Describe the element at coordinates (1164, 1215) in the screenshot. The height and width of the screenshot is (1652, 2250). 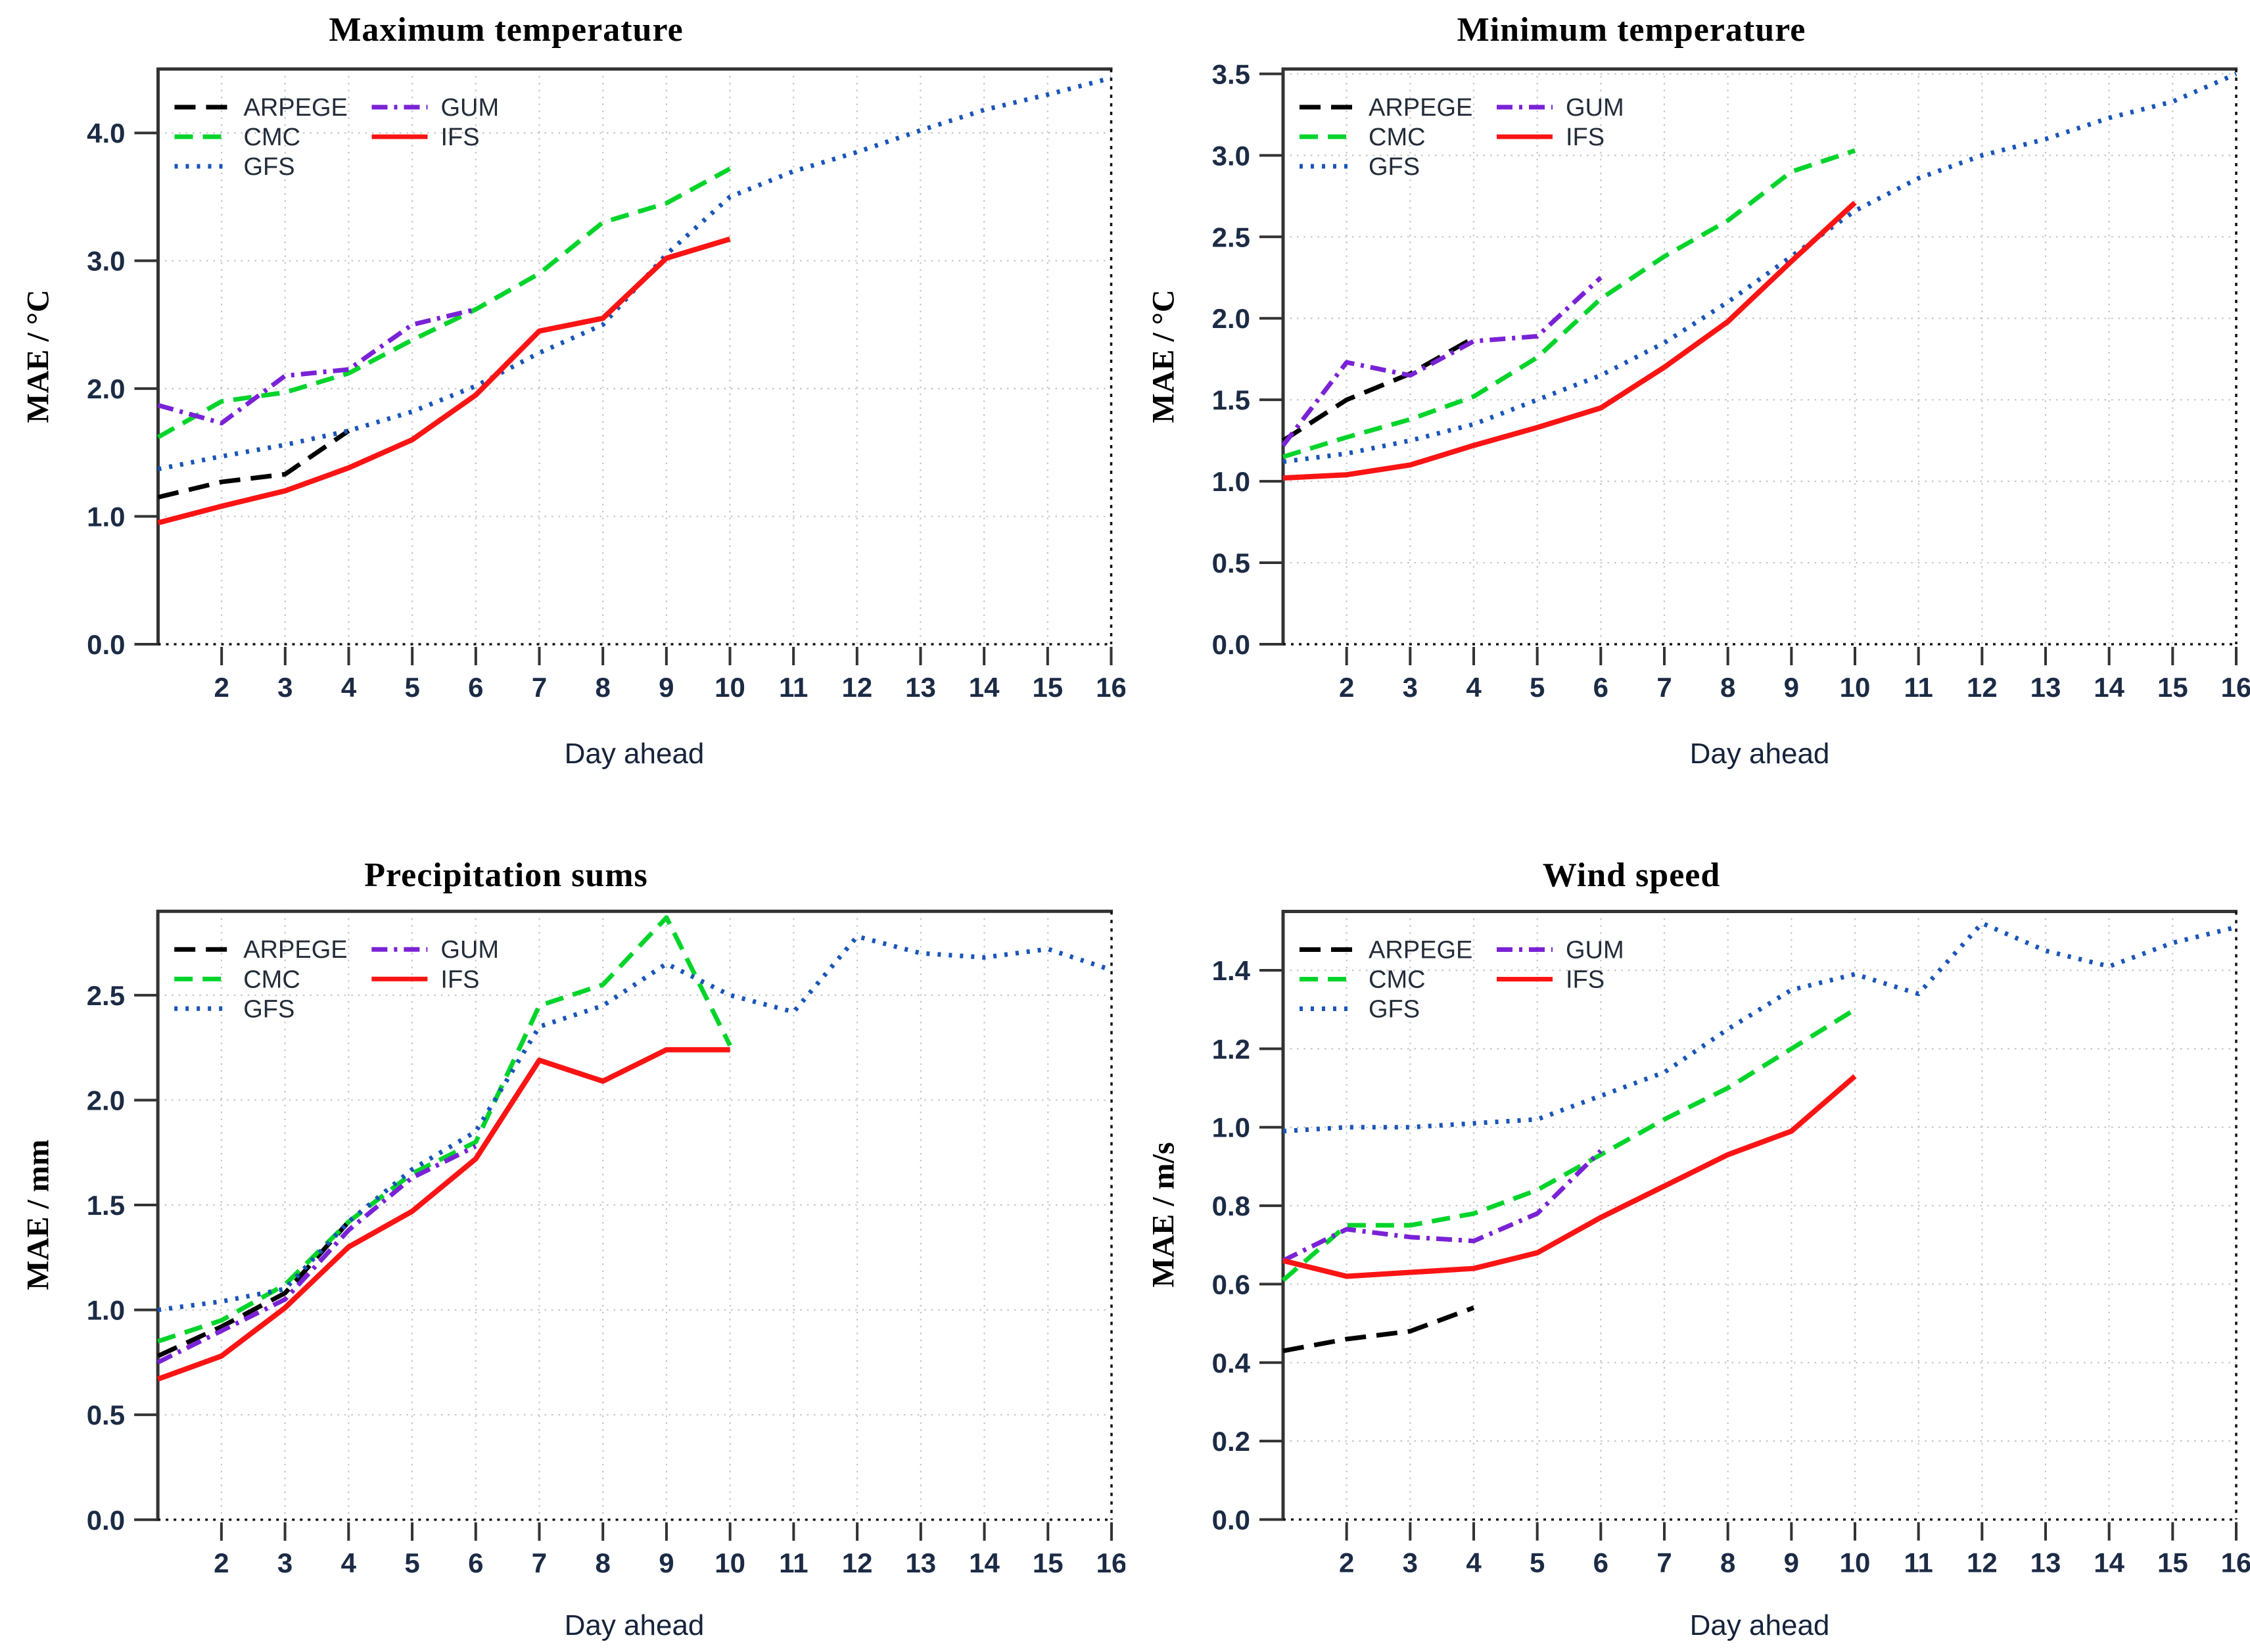
I see `y-axis-label: MAE / m/s` at that location.